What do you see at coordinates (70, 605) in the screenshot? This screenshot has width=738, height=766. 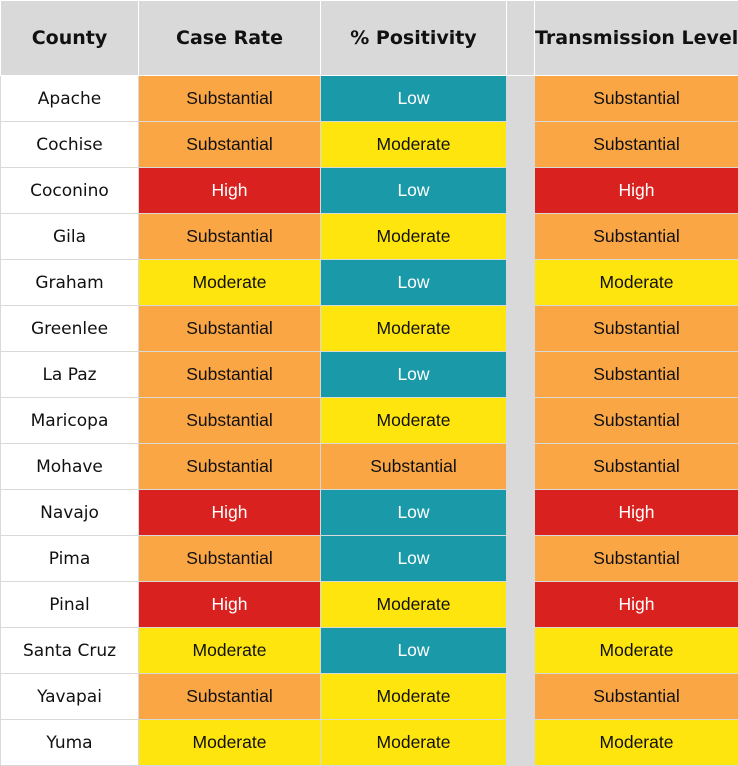 I see `county-cell: Pinal` at bounding box center [70, 605].